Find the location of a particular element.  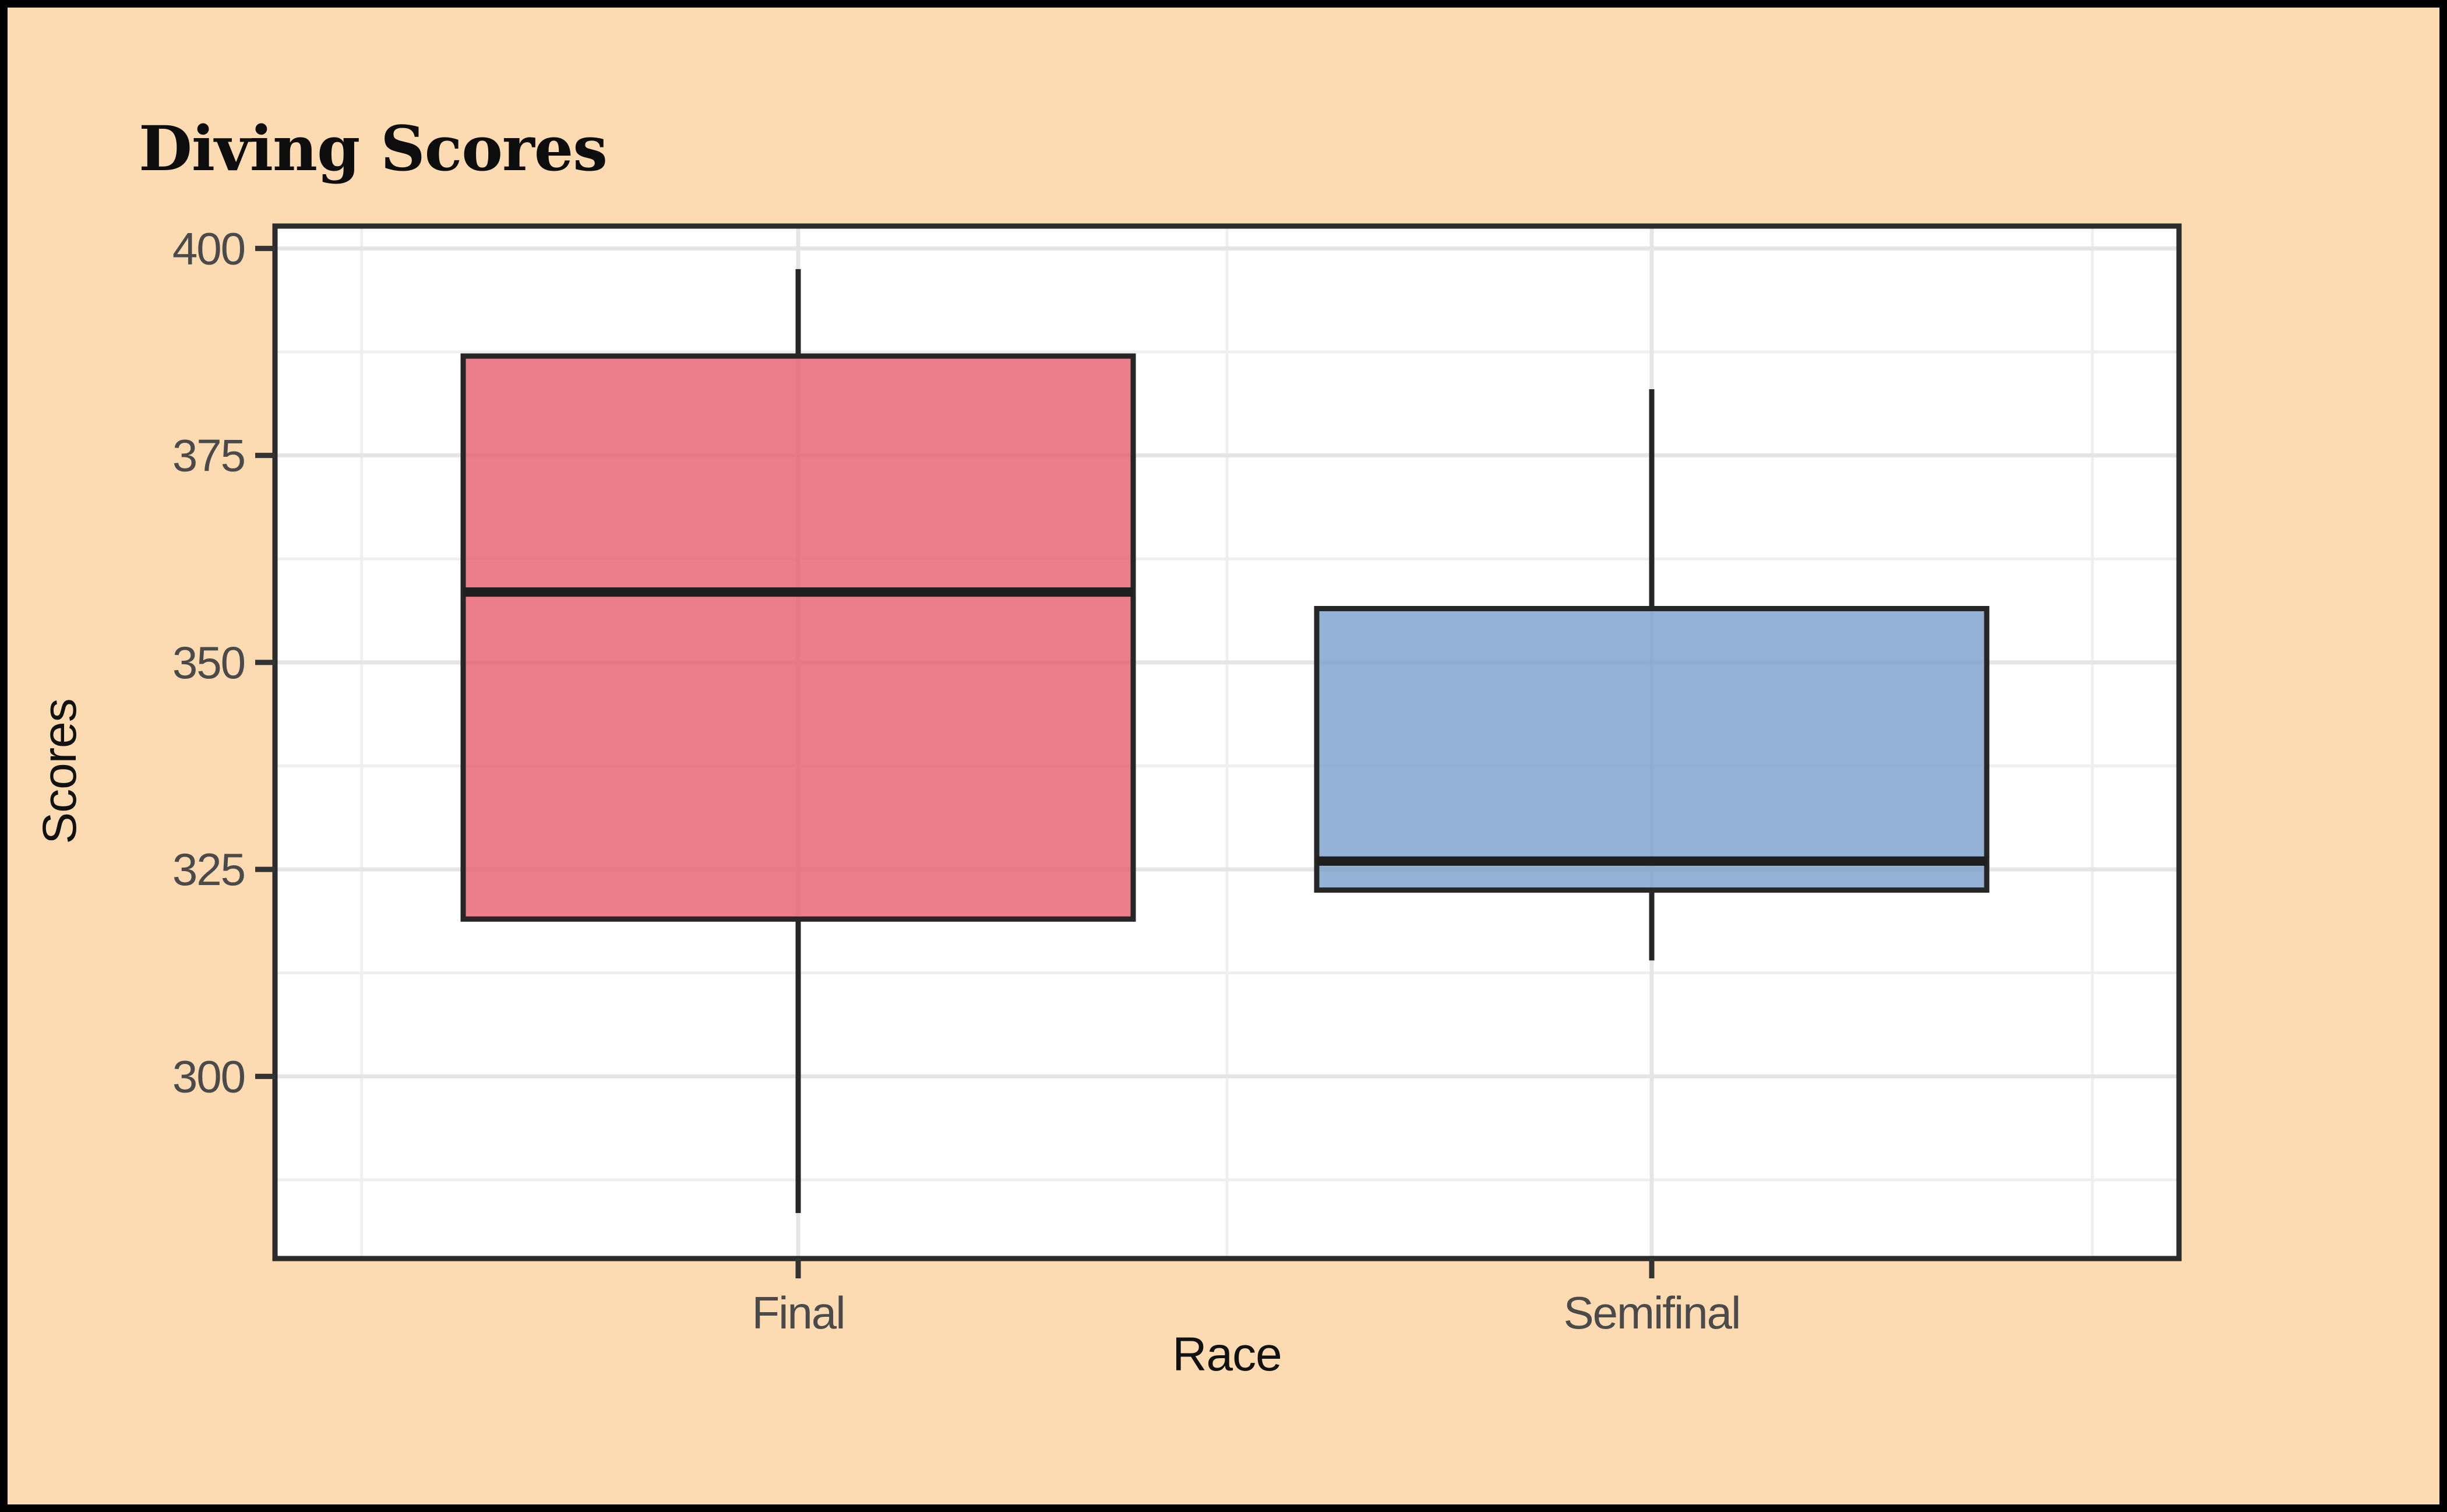

x-tick-label: Semifinal is located at coordinates (1652, 1312).